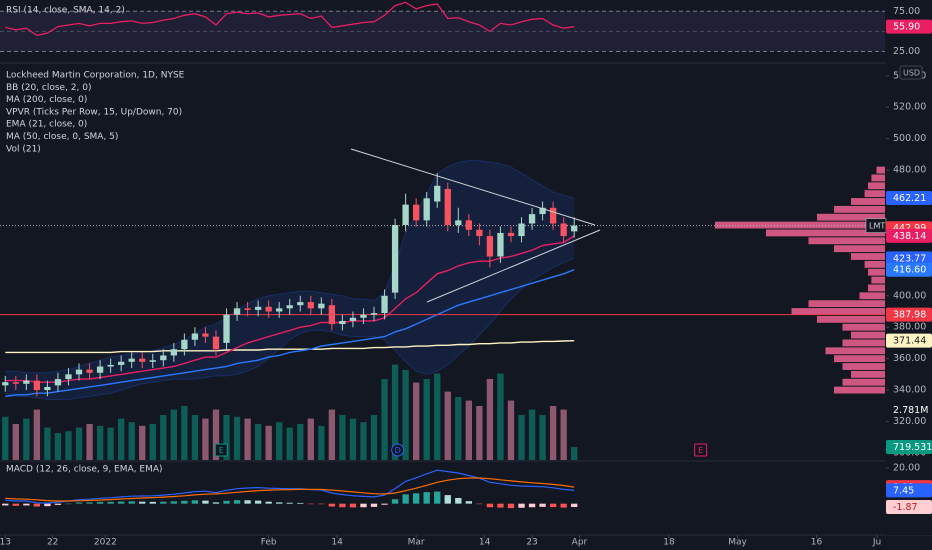 Image resolution: width=932 pixels, height=550 pixels. I want to click on legend-entry: MA (50, close, 0, SMA, 5), so click(62, 137).